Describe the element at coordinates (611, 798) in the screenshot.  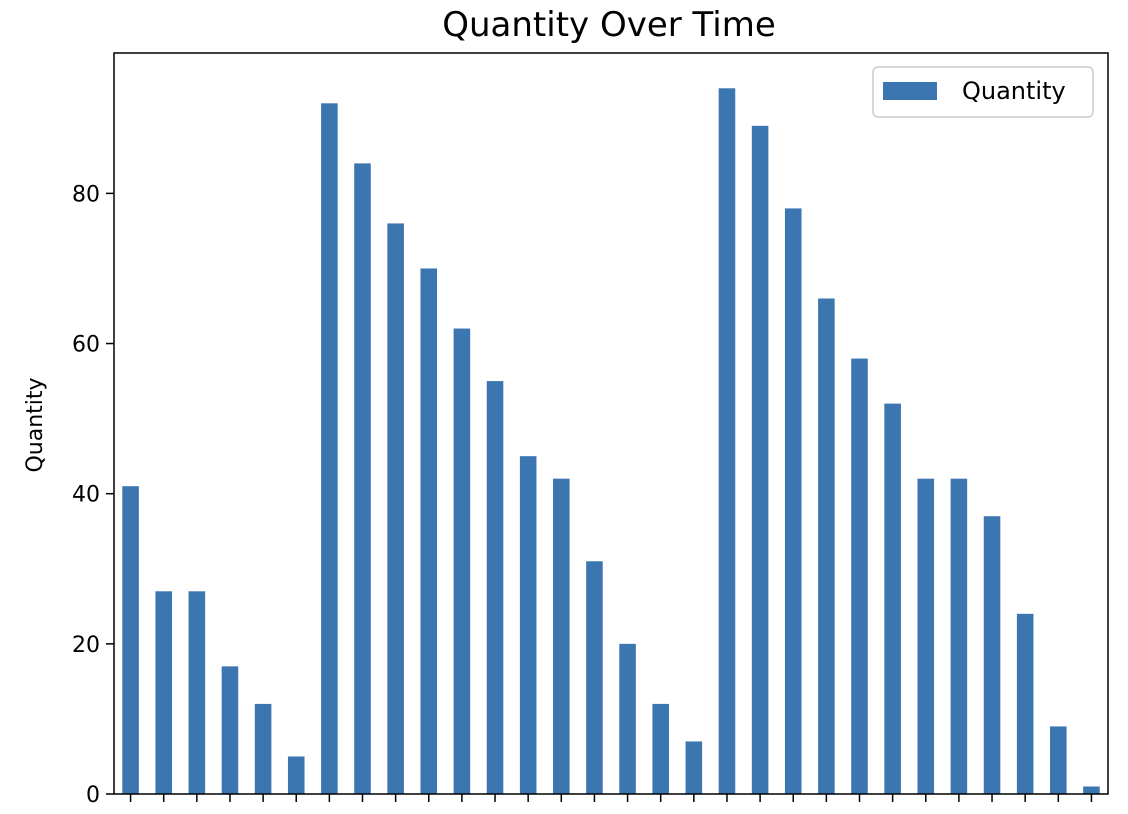
I see `x-axis-ticks` at that location.